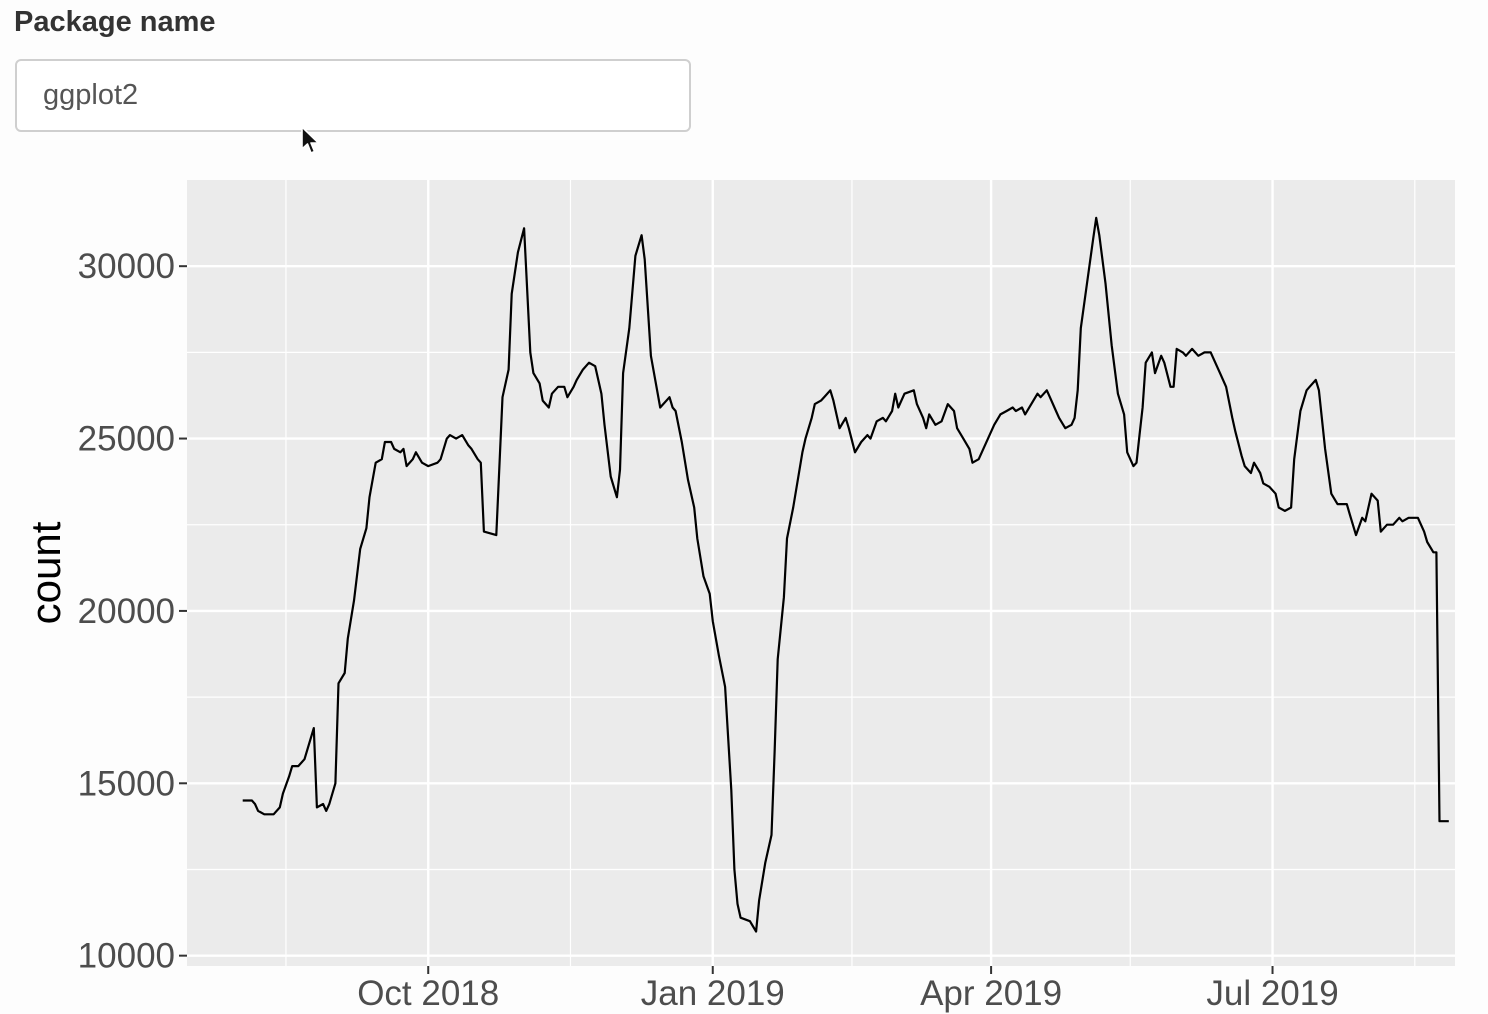 Image resolution: width=1488 pixels, height=1014 pixels. What do you see at coordinates (115, 22) in the screenshot?
I see `package-name-label: Package name` at bounding box center [115, 22].